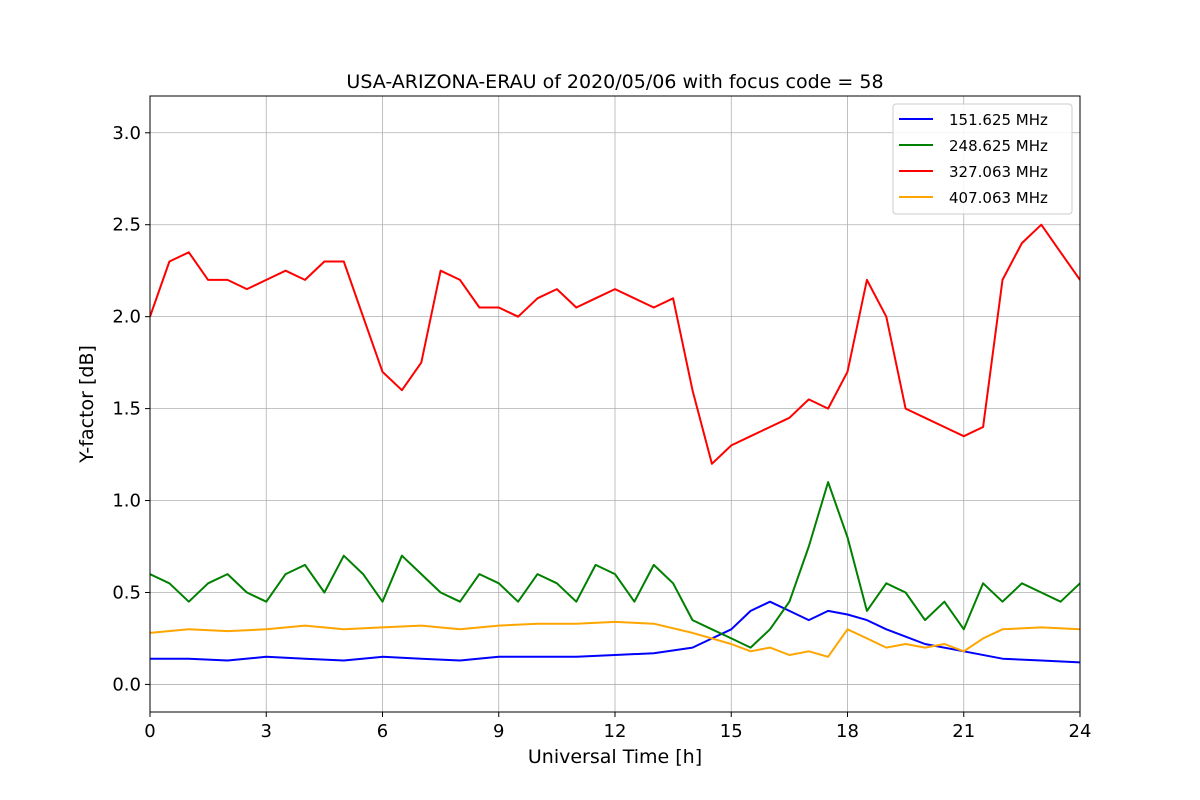  I want to click on x-tick-label: 21, so click(963, 731).